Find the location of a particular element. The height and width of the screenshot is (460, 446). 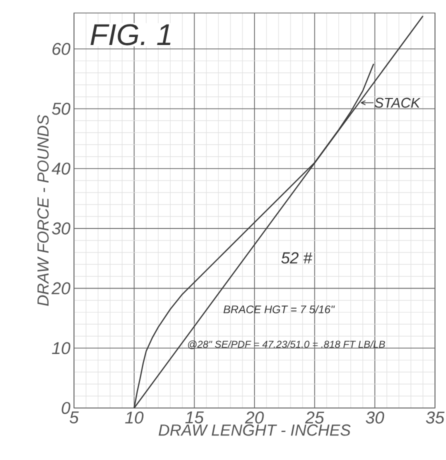

y-tick-label: 20 is located at coordinates (60, 288).